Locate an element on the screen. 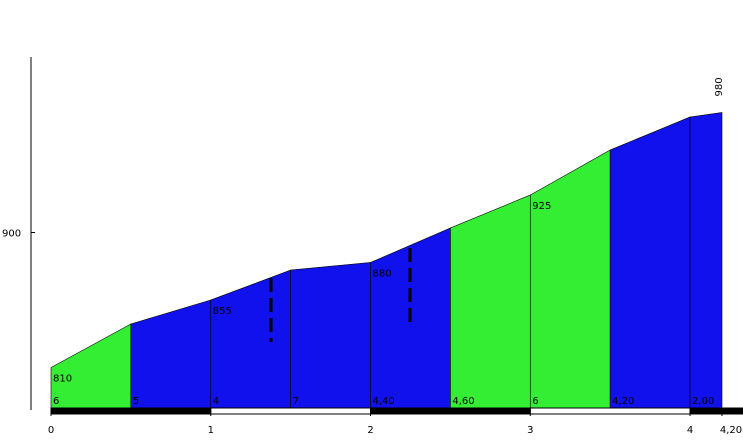 This screenshot has height=440, width=743. elevation-label: 855 is located at coordinates (222, 311).